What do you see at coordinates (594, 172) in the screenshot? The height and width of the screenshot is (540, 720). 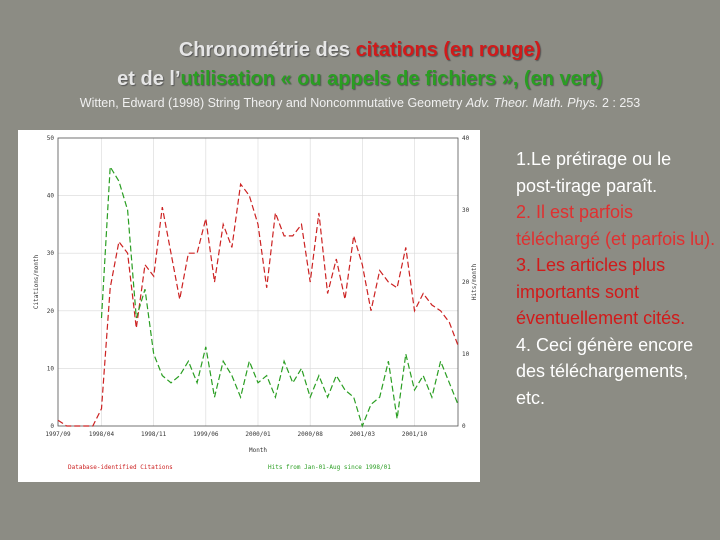 I see `note-1: 1.Le prétirage ou le post-tirage paraît.` at bounding box center [594, 172].